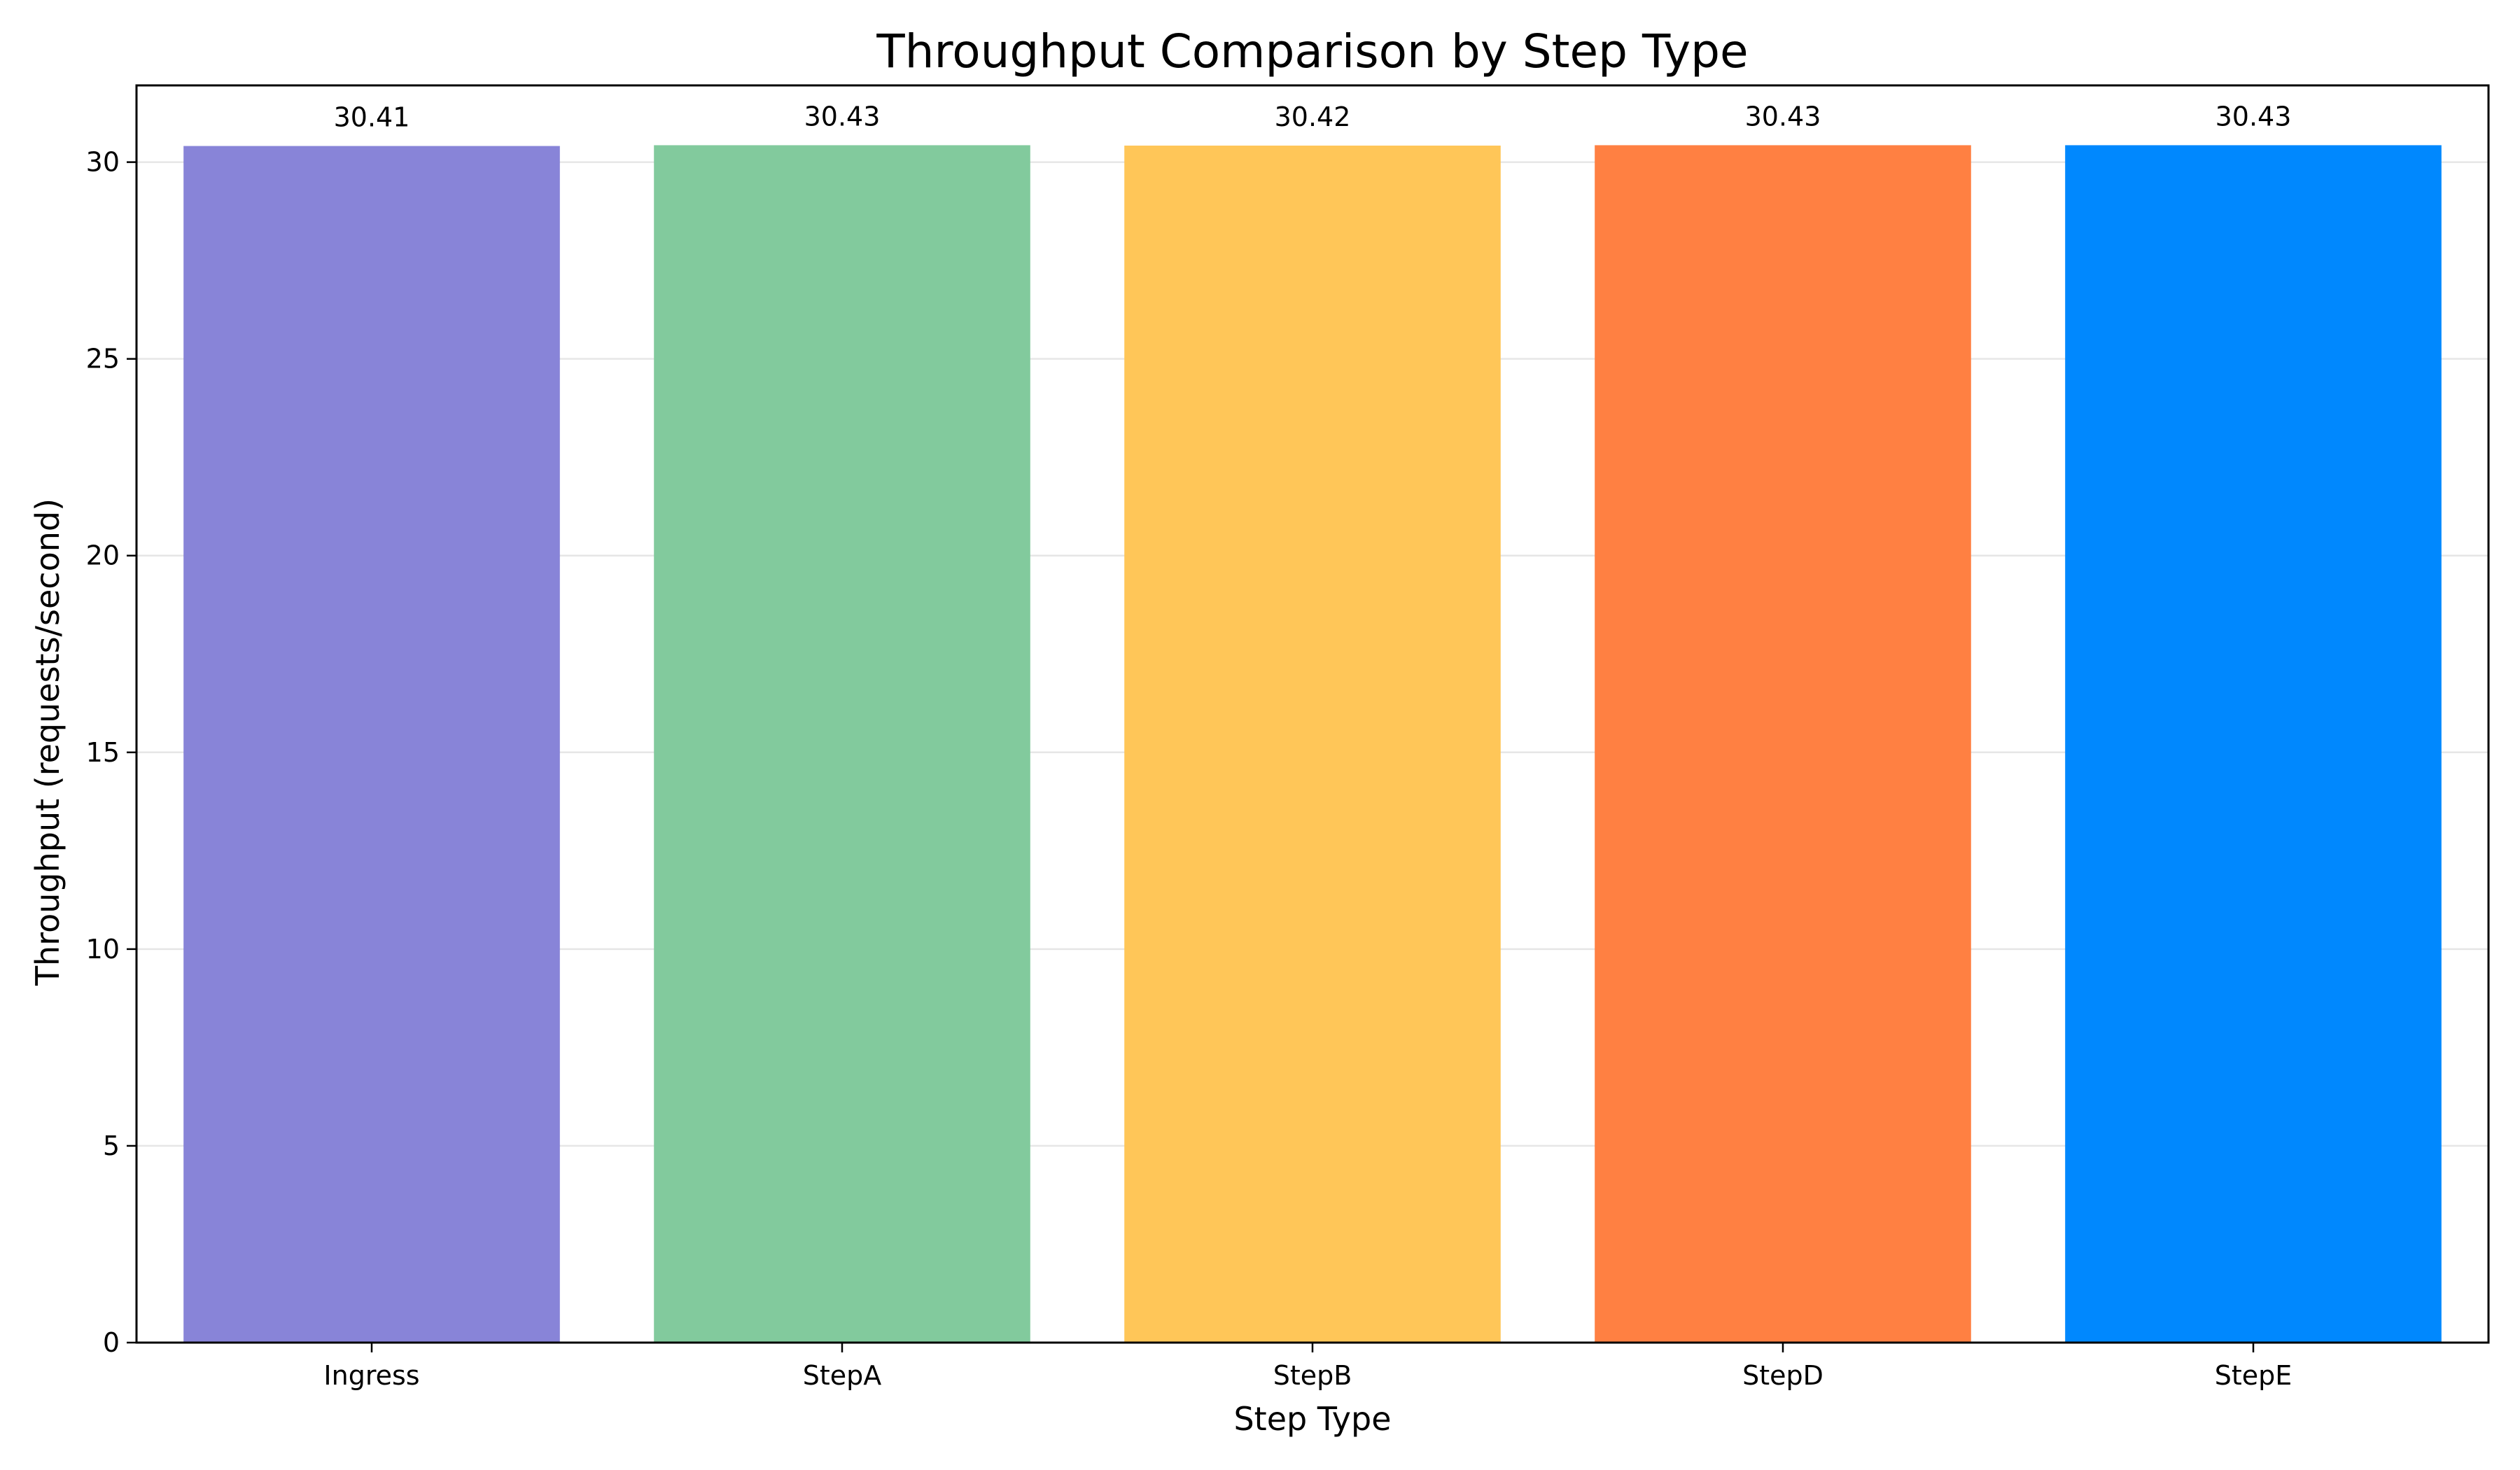  I want to click on bar-ingress, so click(371, 744).